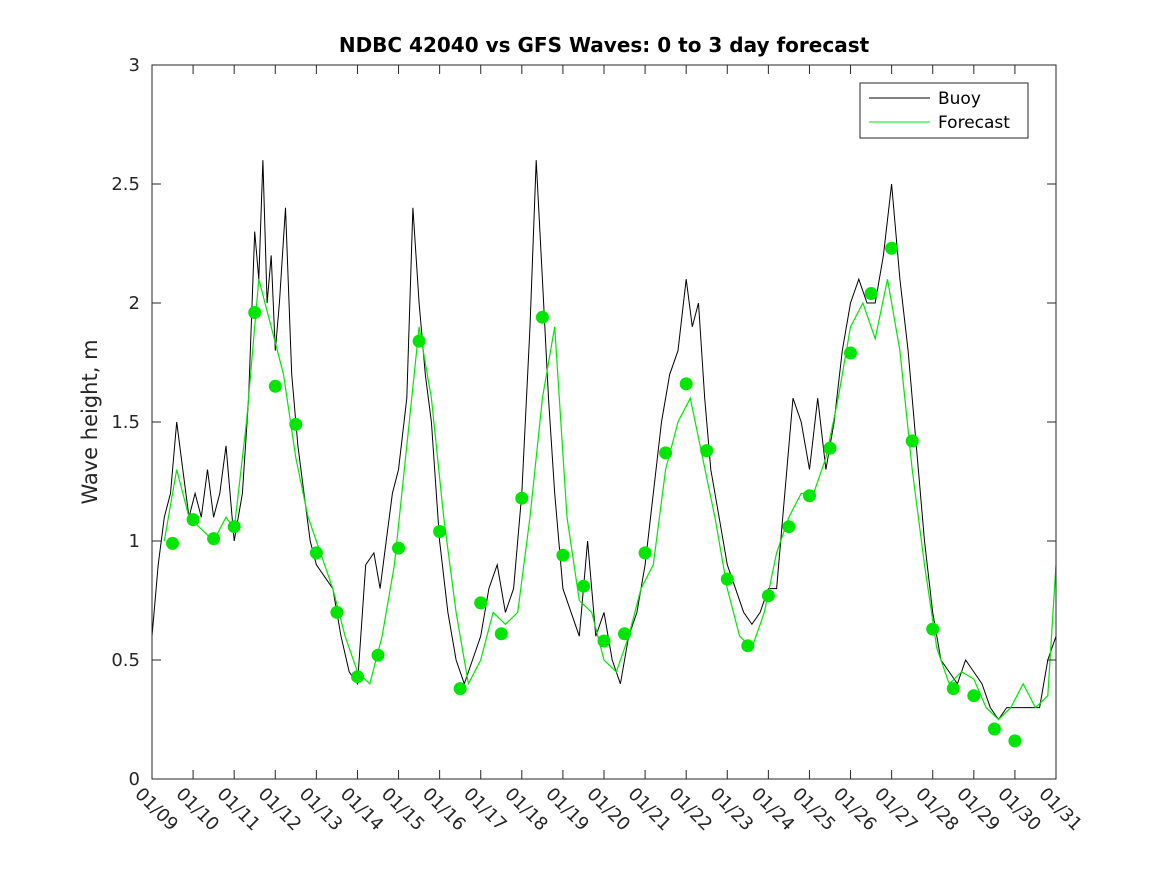 The height and width of the screenshot is (875, 1167). I want to click on legend-forecast-label: Forecast, so click(974, 123).